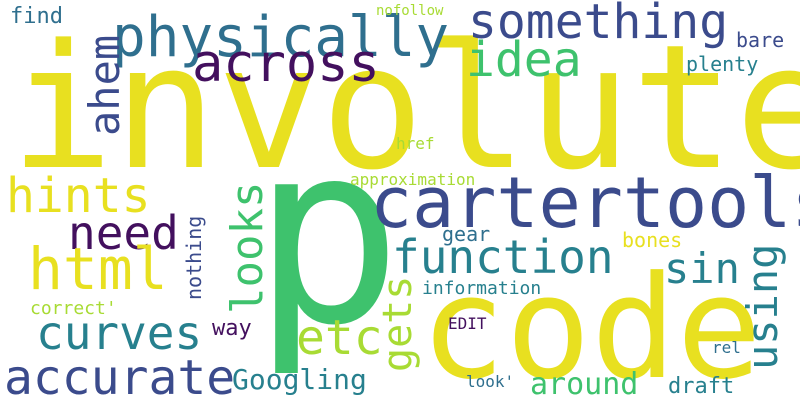  I want to click on word-across: across, so click(286, 64).